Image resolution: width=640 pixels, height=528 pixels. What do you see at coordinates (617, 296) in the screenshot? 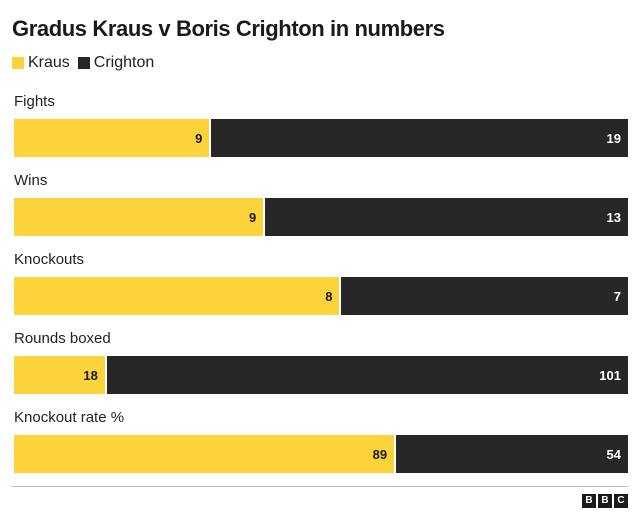
I see `value-label-crighton: 7` at bounding box center [617, 296].